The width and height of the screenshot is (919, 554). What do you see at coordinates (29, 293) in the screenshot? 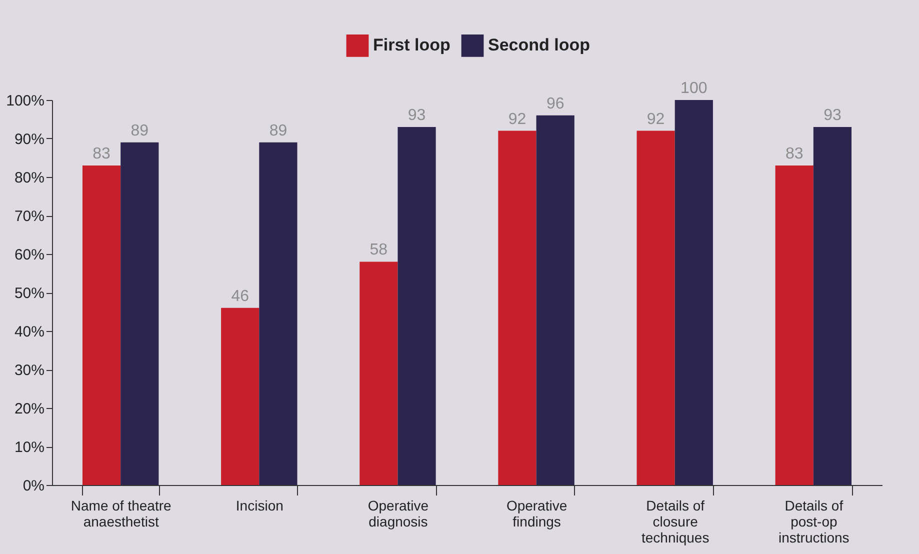
I see `y-tick-label: 50%` at bounding box center [29, 293].